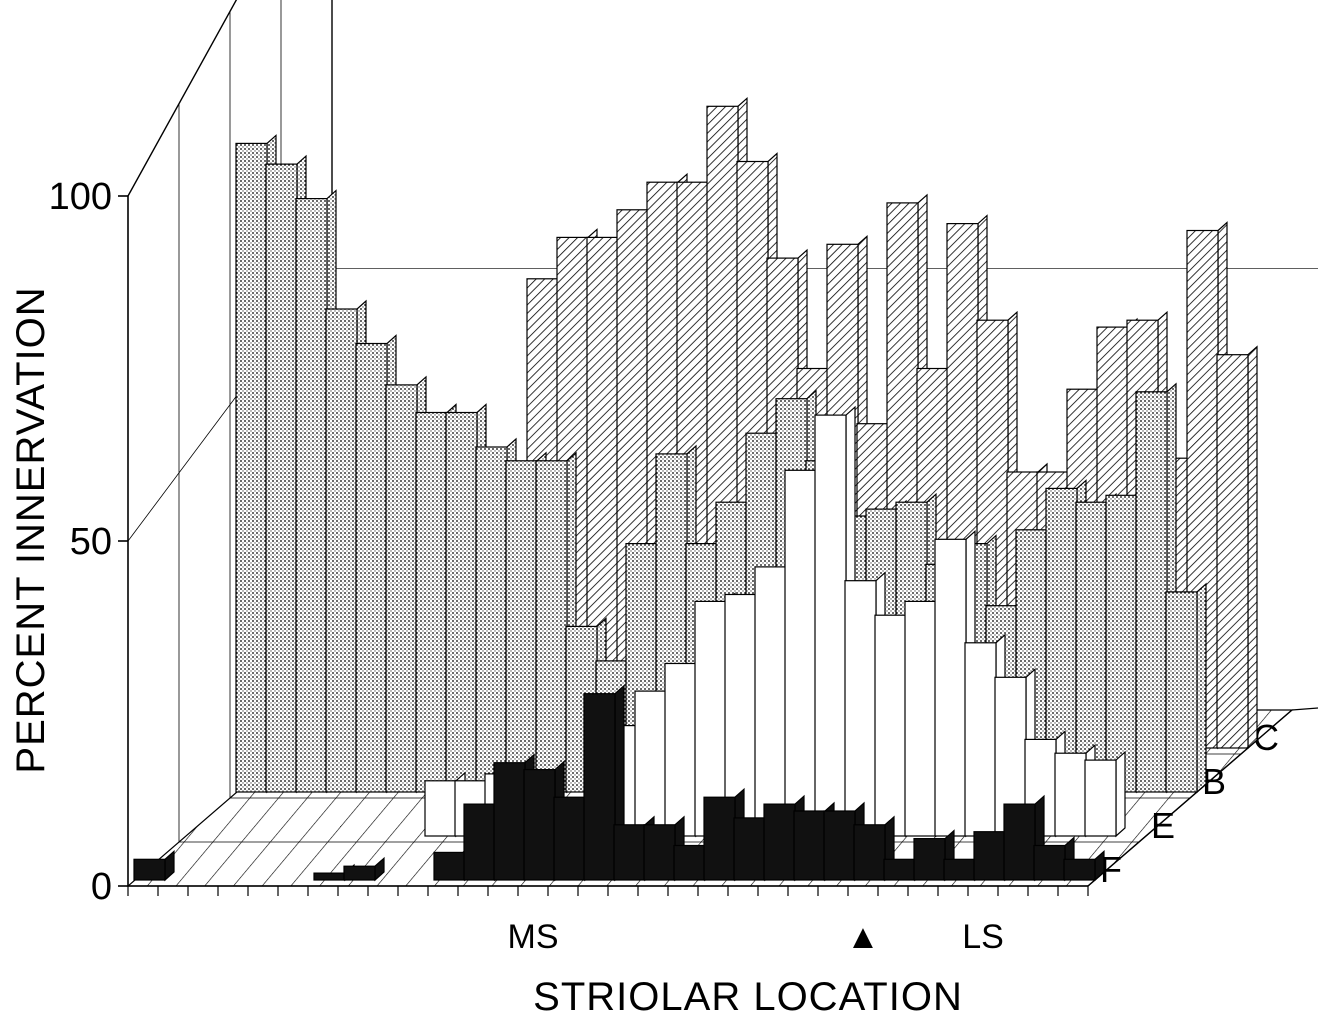 Image resolution: width=1318 pixels, height=1018 pixels. What do you see at coordinates (91, 542) in the screenshot?
I see `y-tick-label: 50` at bounding box center [91, 542].